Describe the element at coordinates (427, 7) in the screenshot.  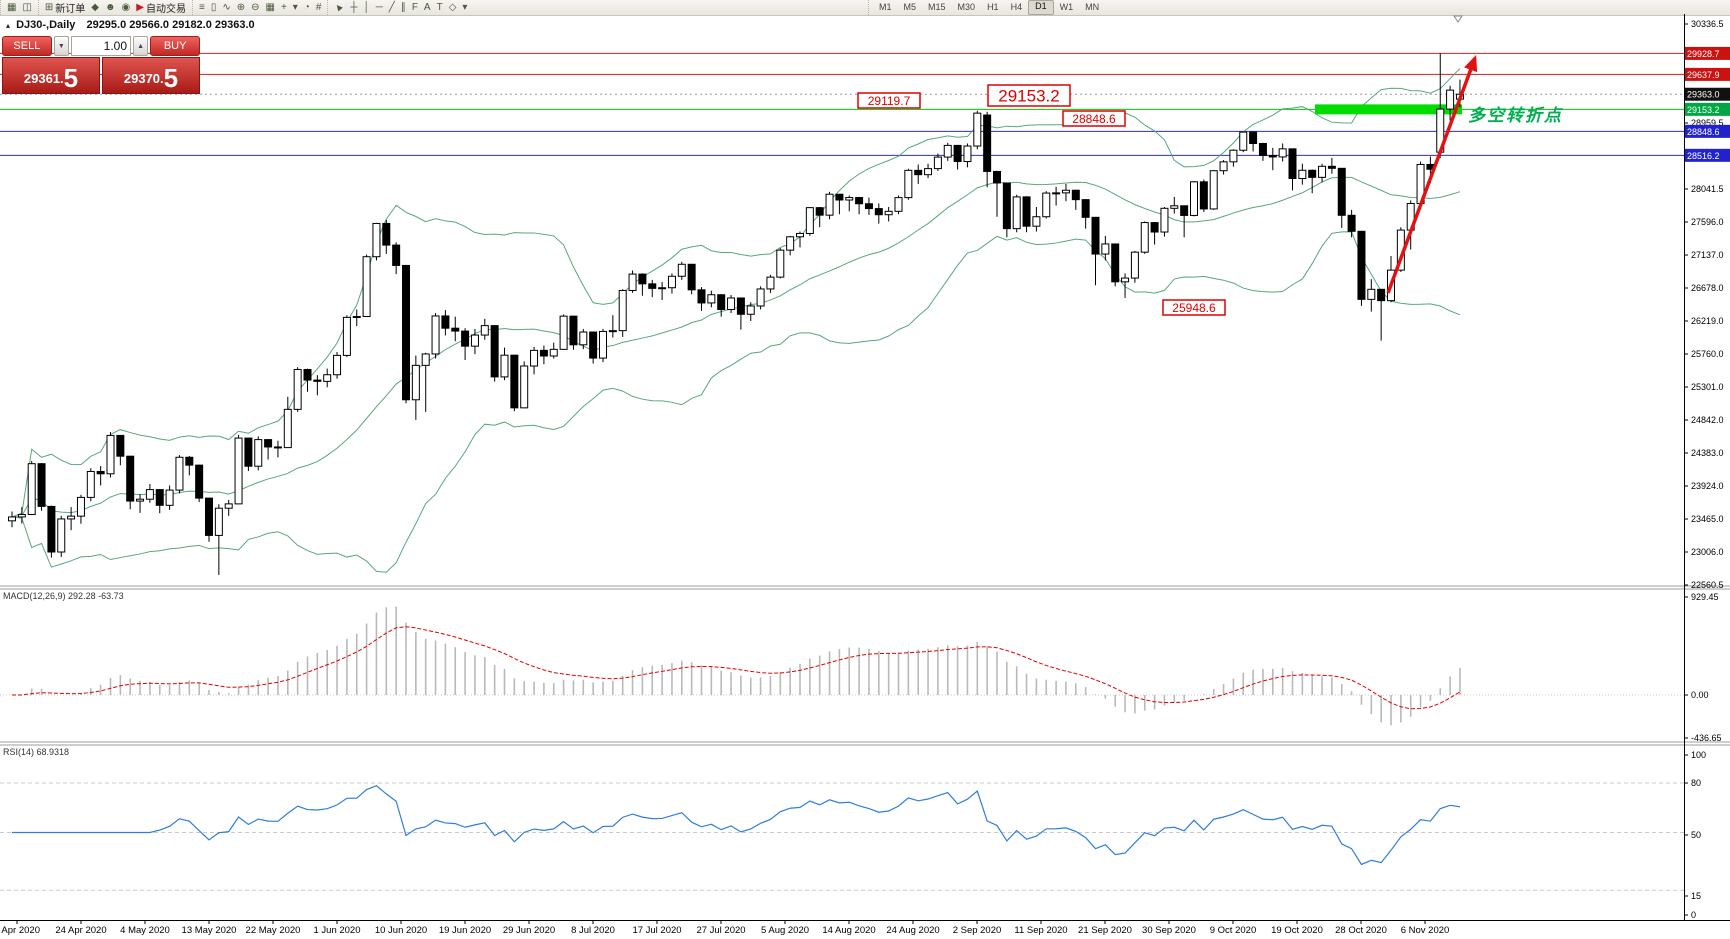
I see `text-icon: A` at that location.